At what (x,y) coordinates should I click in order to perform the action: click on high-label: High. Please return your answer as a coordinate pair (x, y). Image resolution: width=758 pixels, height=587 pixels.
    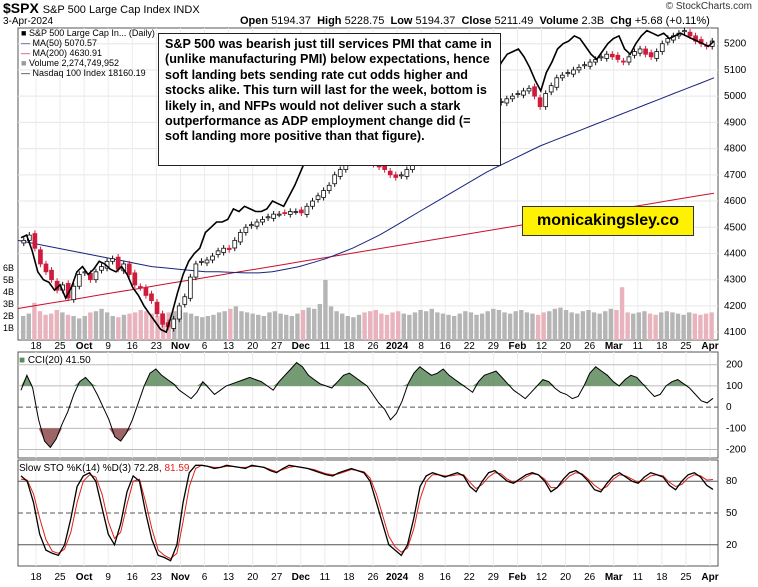
    Looking at the image, I should click on (329, 21).